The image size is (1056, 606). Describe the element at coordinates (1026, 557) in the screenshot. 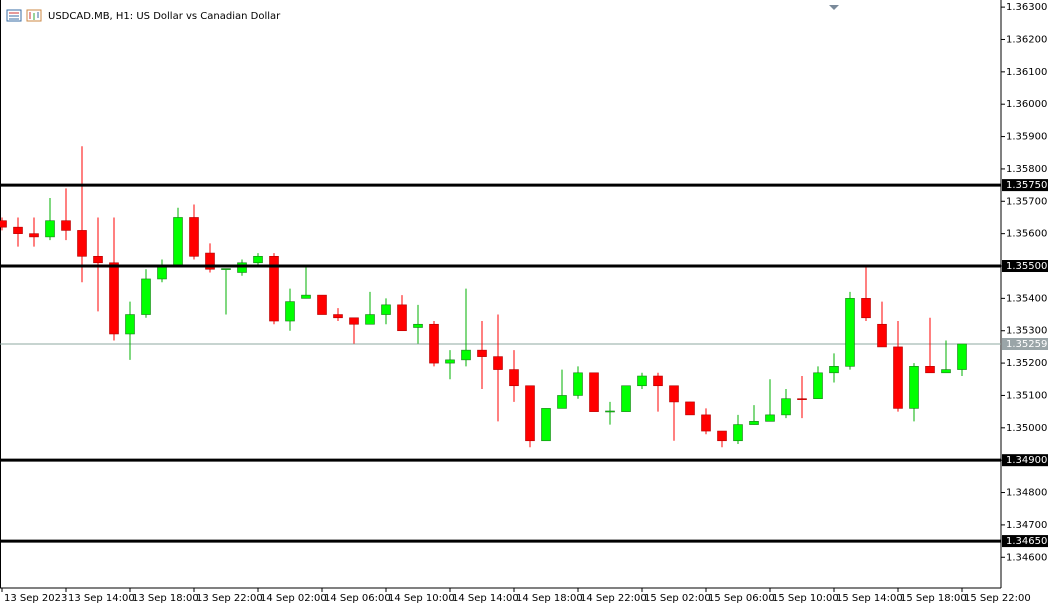

I see `y-tick-label: 1.34600` at that location.